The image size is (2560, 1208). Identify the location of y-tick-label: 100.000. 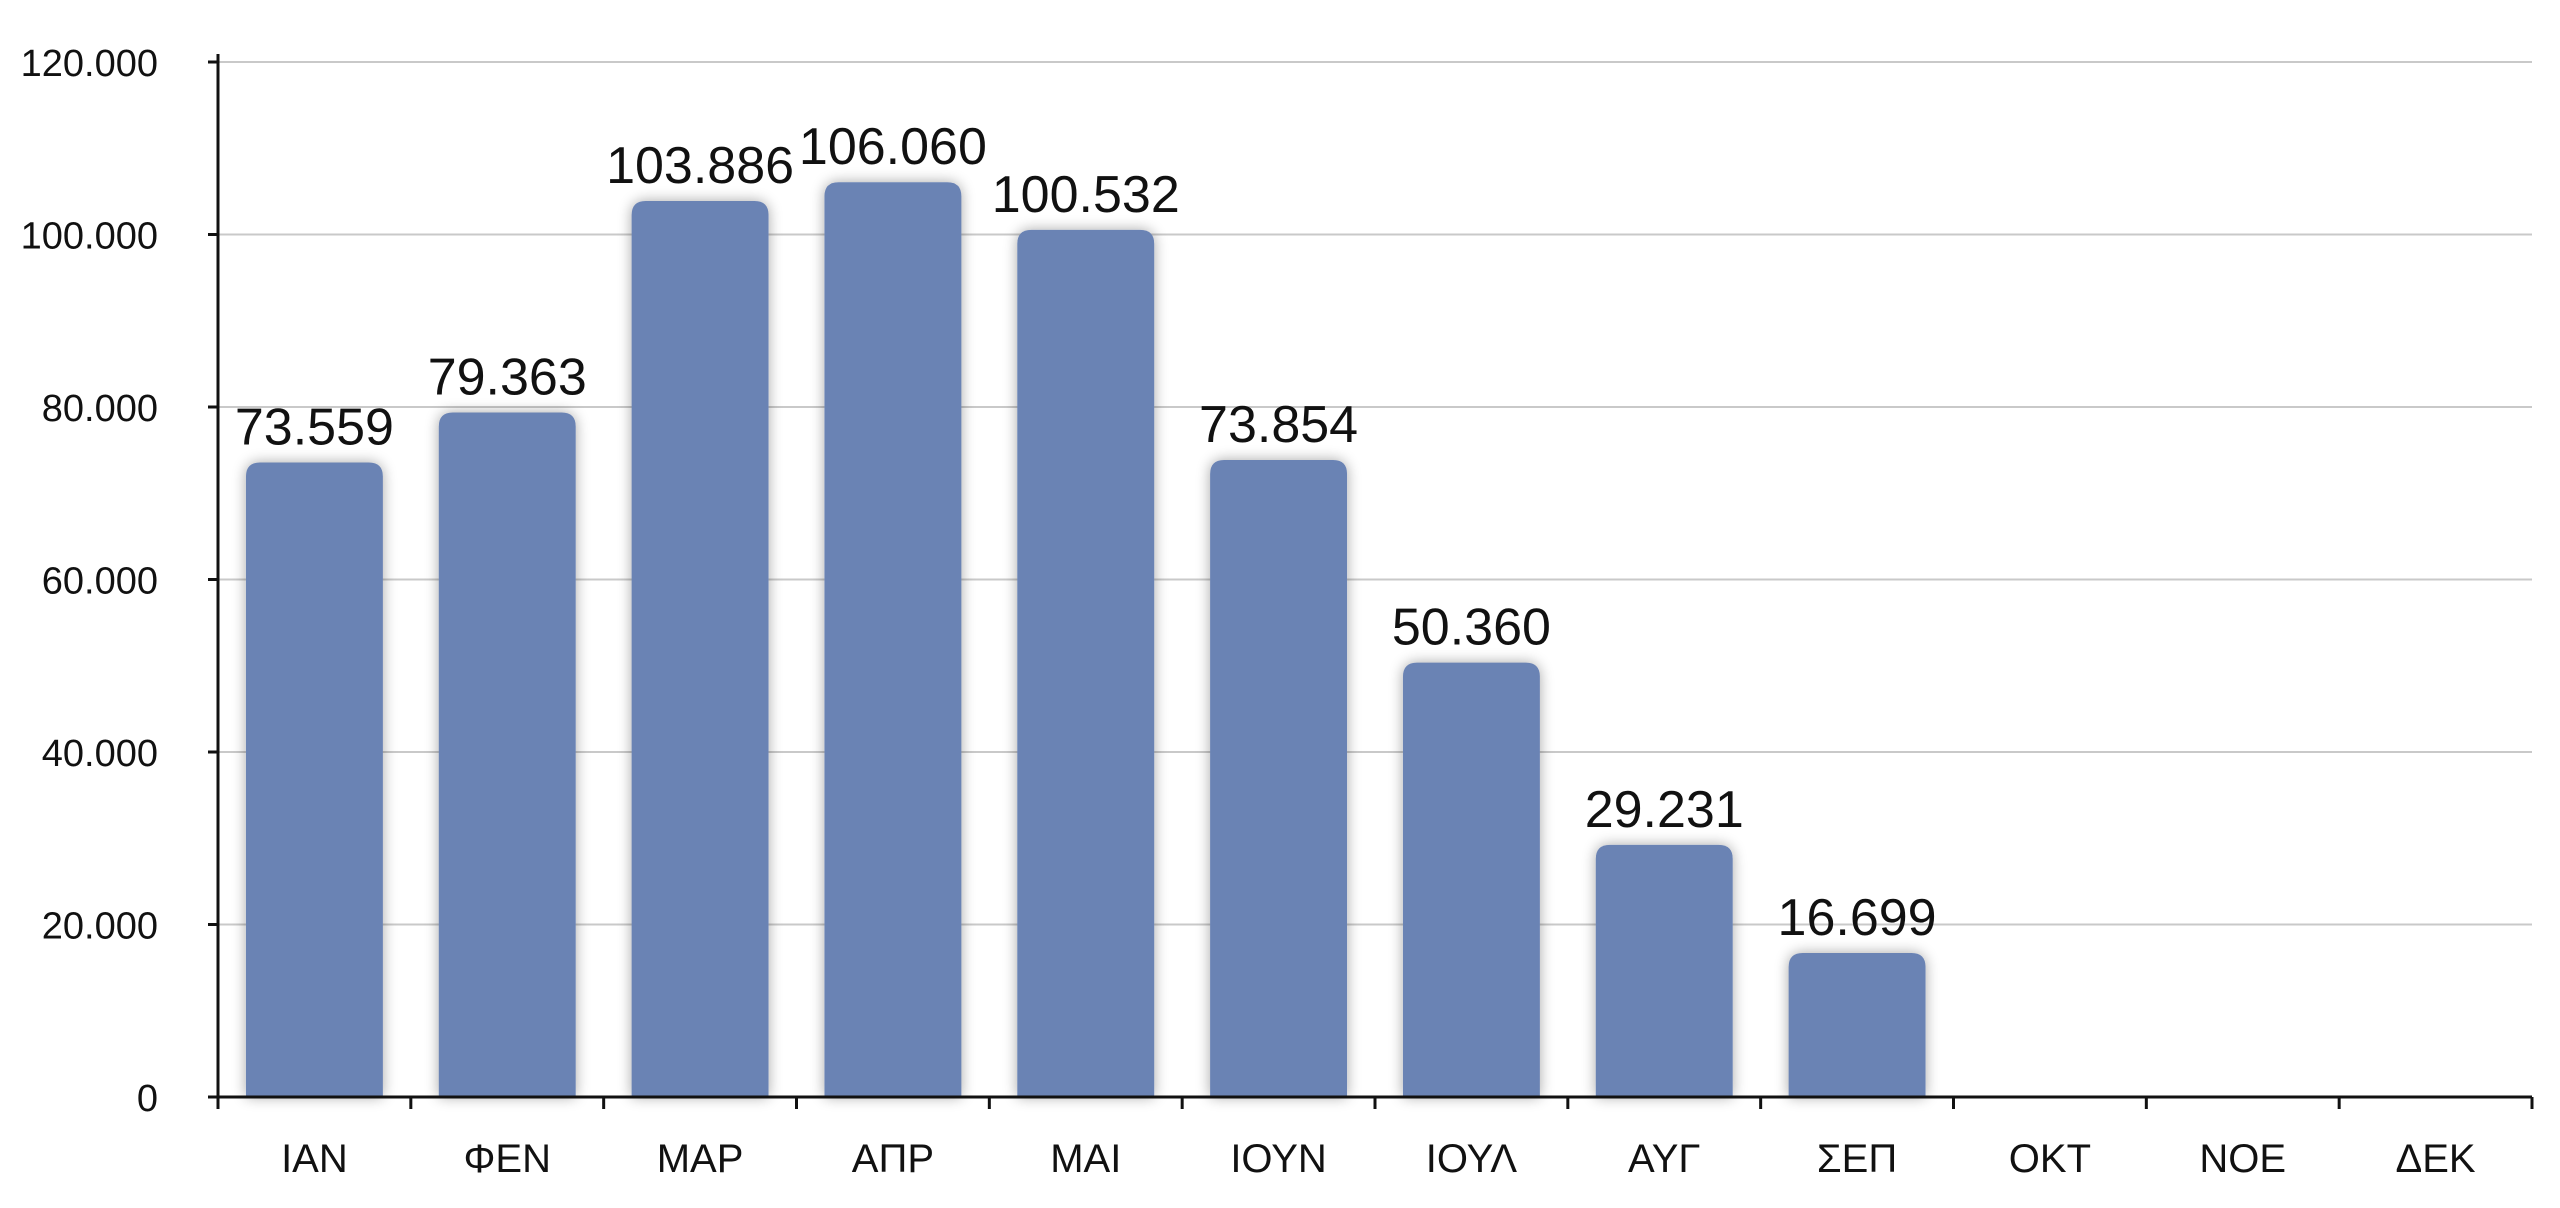
(89, 237).